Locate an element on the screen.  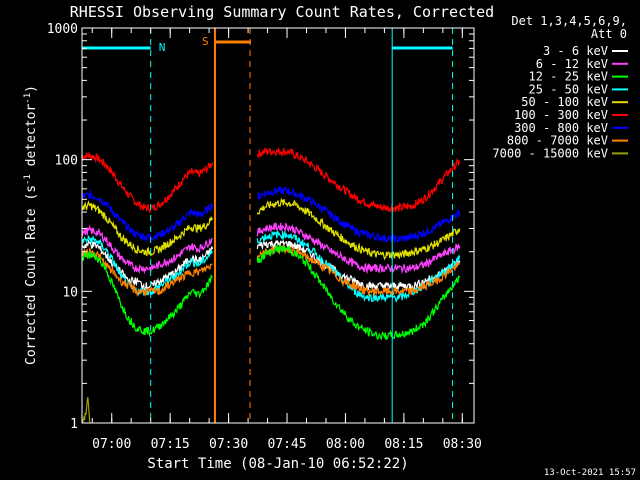
x-tick-label-0800: 08:00 is located at coordinates (345, 444).